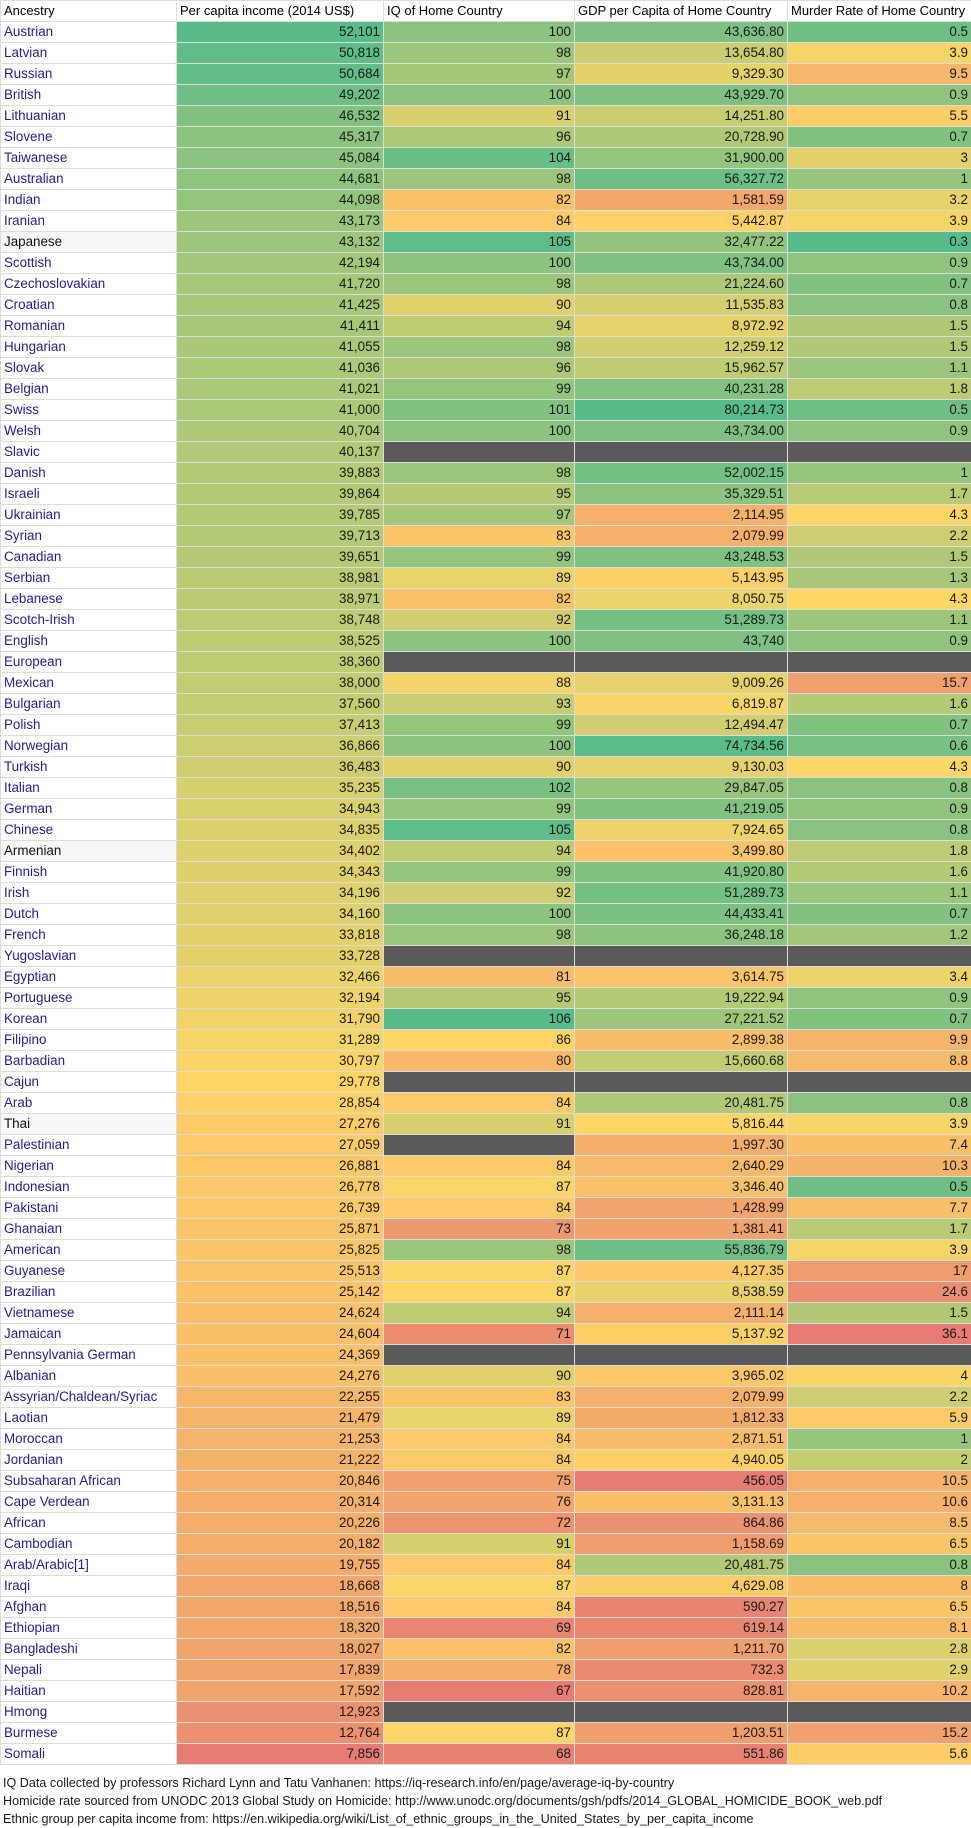 The image size is (971, 1828). I want to click on gdp-cell: 732.3, so click(681, 1670).